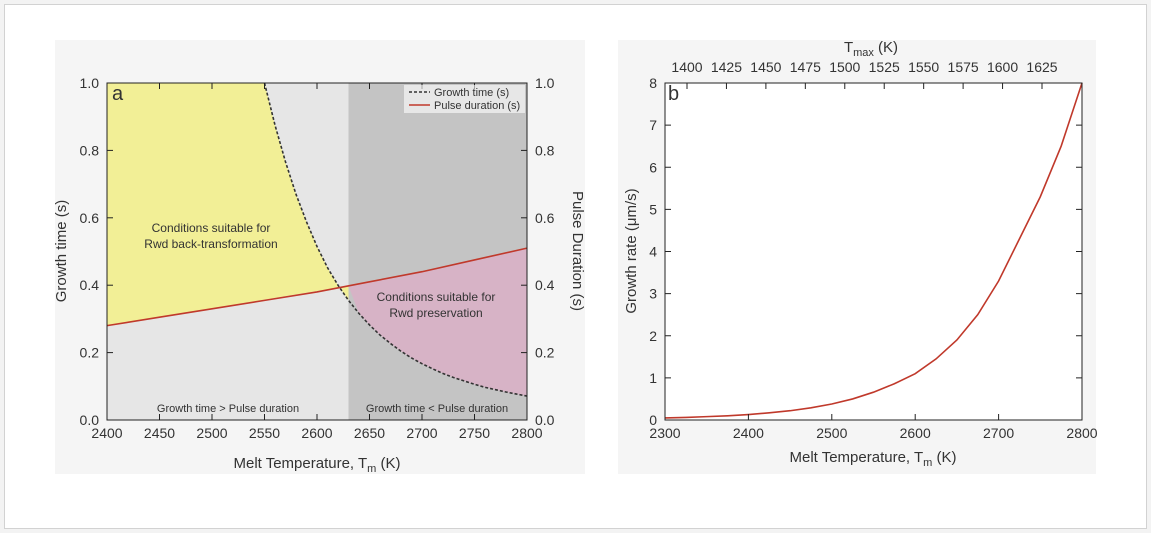  What do you see at coordinates (923, 67) in the screenshot?
I see `top-x-tick-label: 1550` at bounding box center [923, 67].